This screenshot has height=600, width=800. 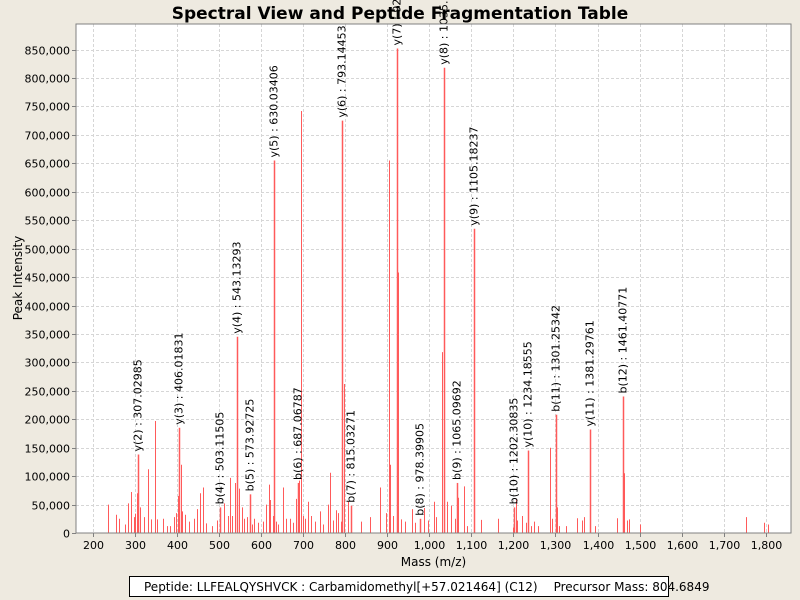 What do you see at coordinates (725, 545) in the screenshot?
I see `x-tick-label: 1,700` at bounding box center [725, 545].